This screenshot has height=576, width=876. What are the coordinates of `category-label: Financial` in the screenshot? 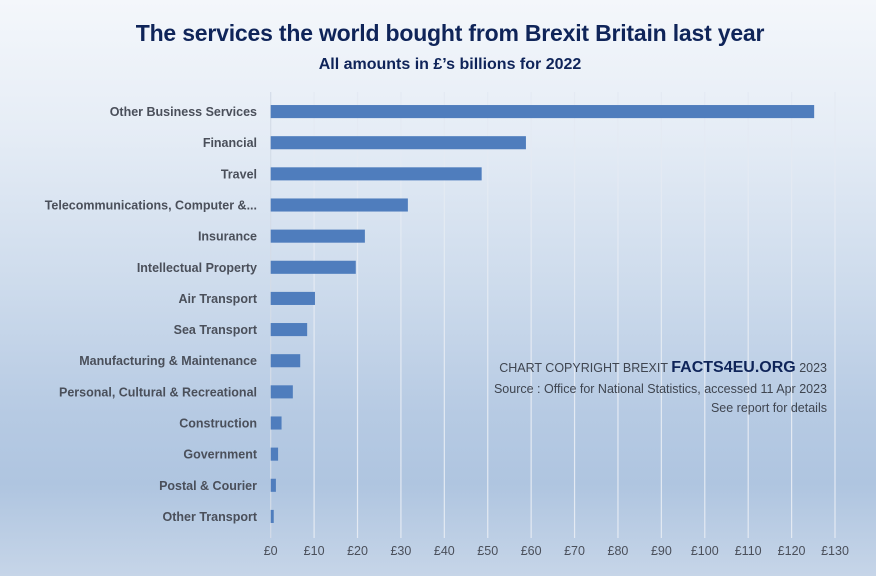 It's located at (230, 143).